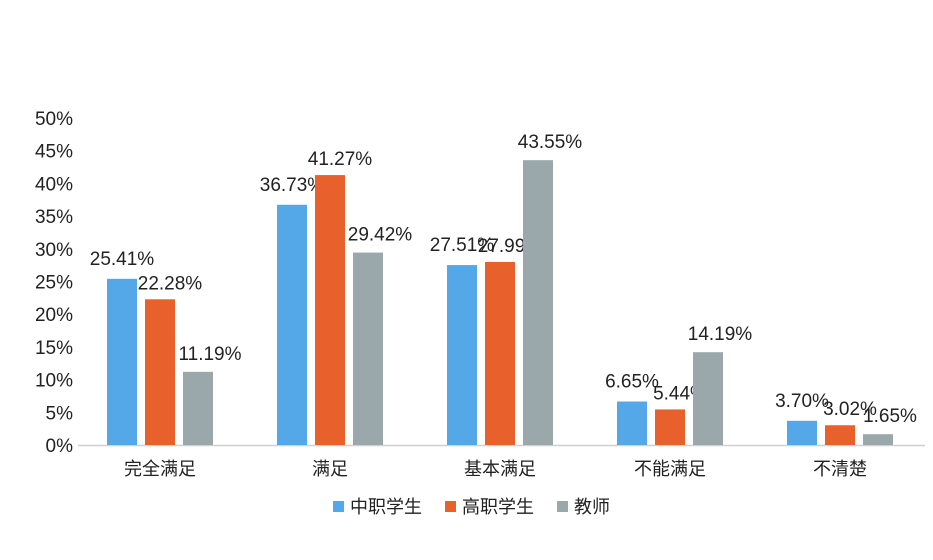 This screenshot has width=933, height=560. I want to click on y-tick-label: 30%, so click(54, 250).